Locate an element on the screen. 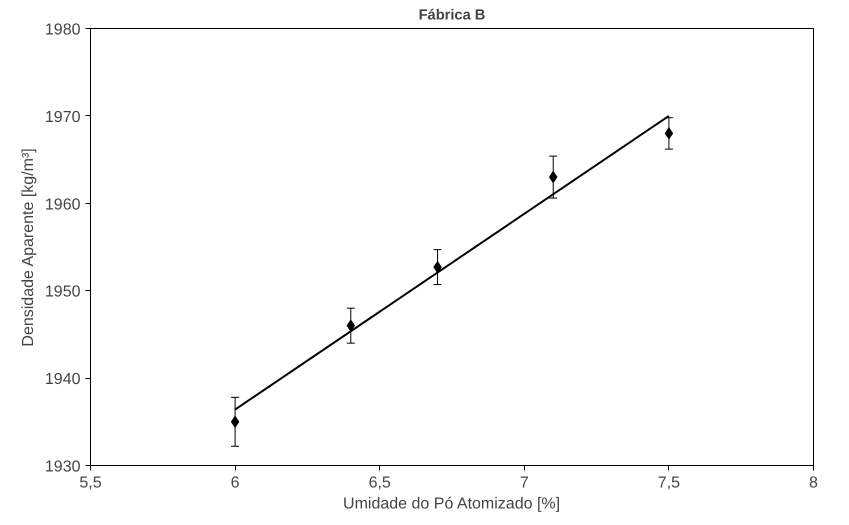 The width and height of the screenshot is (849, 525). x-axis-title: Umidade do Pó Atomizado [%] is located at coordinates (451, 504).